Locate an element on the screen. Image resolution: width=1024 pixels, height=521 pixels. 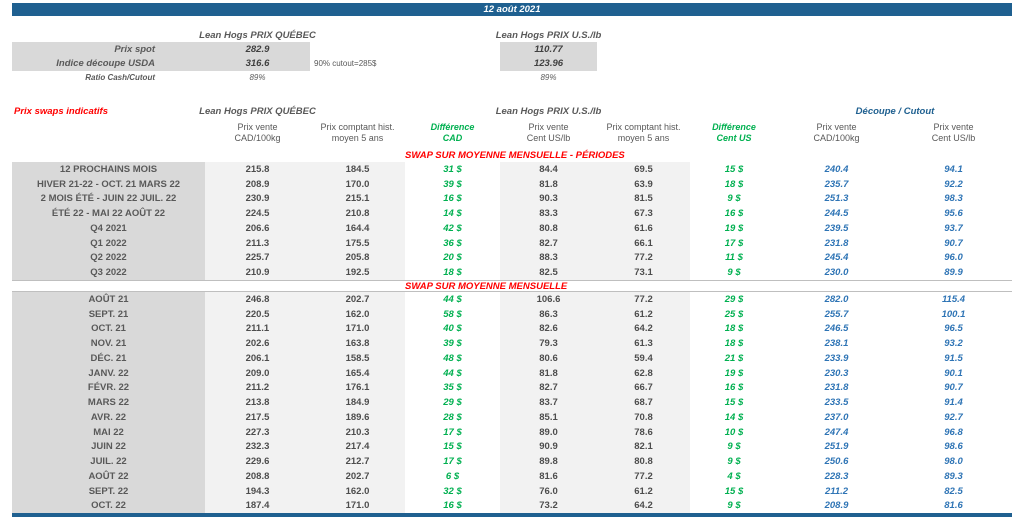
cell-us-hist: 78.6 is located at coordinates (643, 432).